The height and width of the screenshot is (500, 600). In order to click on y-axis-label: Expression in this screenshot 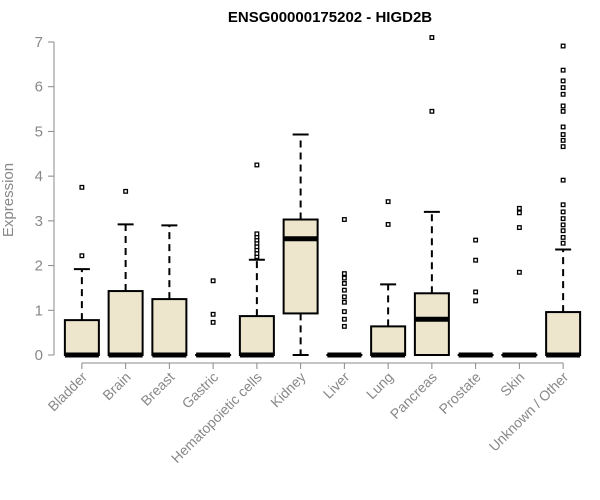, I will do `click(8, 200)`.